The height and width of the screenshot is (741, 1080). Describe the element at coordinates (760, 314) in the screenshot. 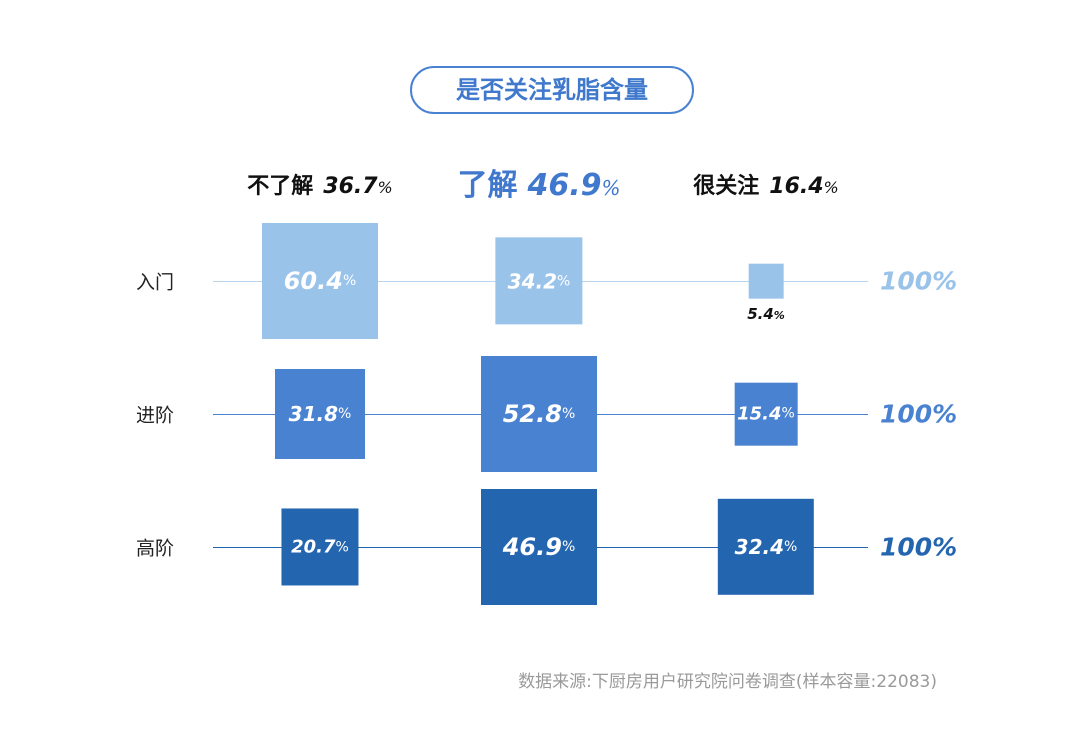

I see `data-value: 5.4` at that location.